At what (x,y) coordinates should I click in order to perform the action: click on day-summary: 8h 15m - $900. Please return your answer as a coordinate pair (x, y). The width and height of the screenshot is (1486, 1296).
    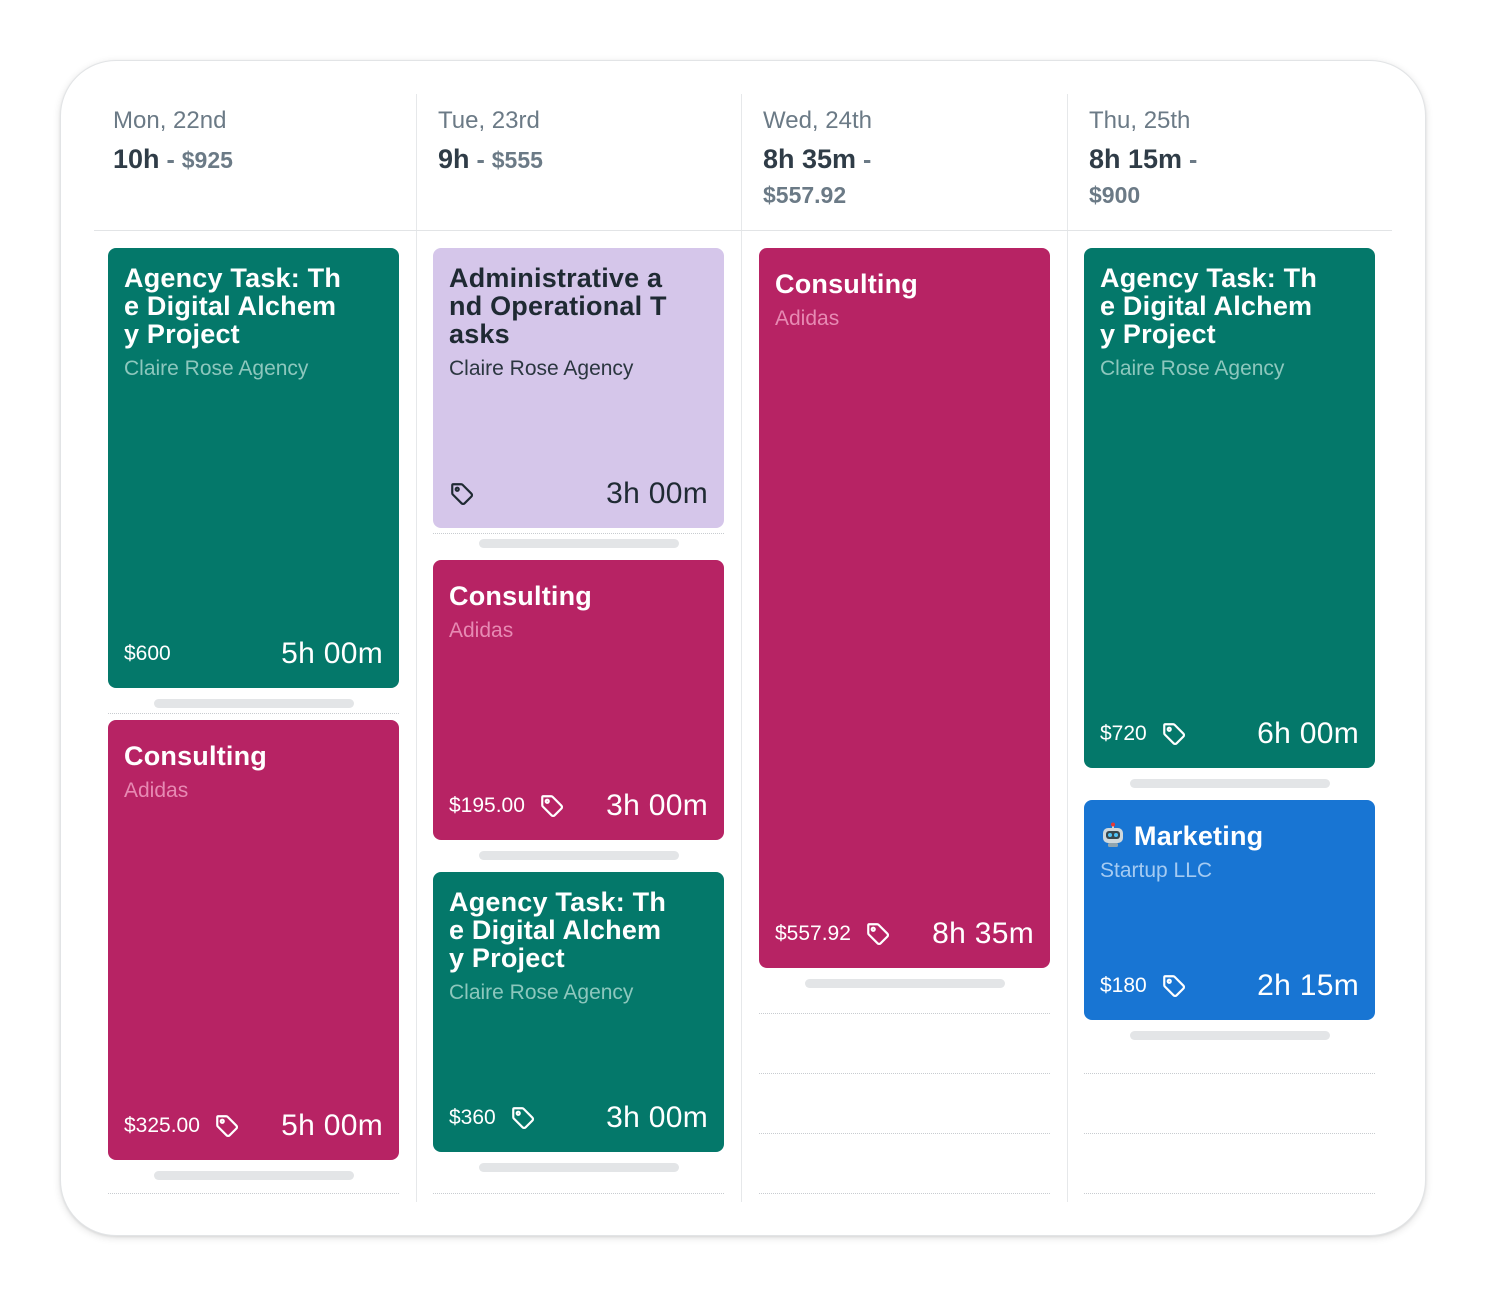
    Looking at the image, I should click on (1219, 177).